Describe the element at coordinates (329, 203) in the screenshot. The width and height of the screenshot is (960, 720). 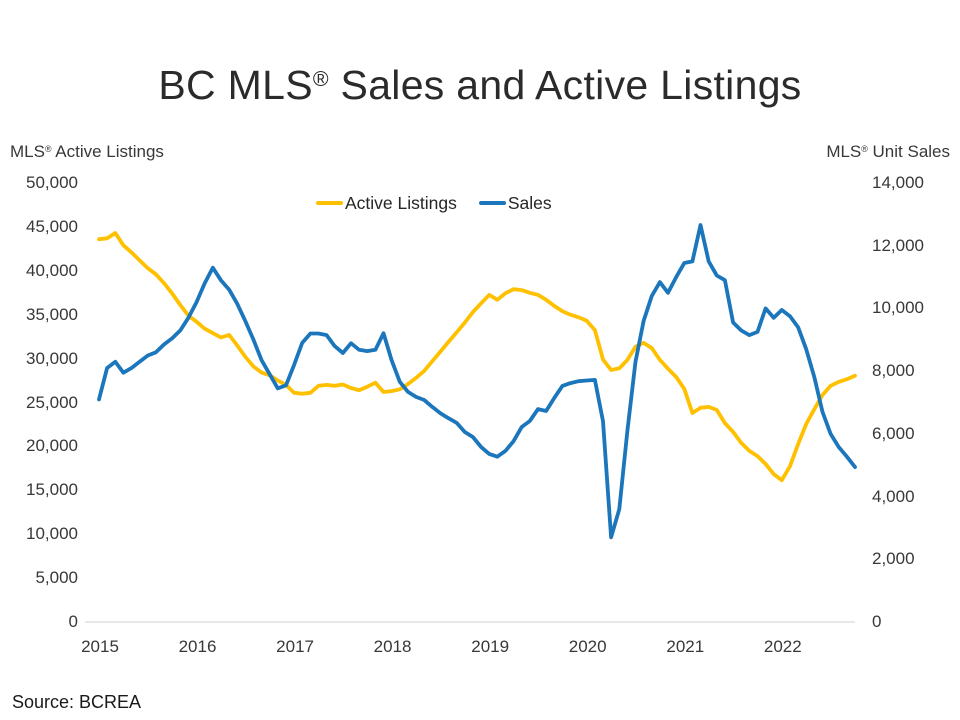
I see `active-listings-swatch` at that location.